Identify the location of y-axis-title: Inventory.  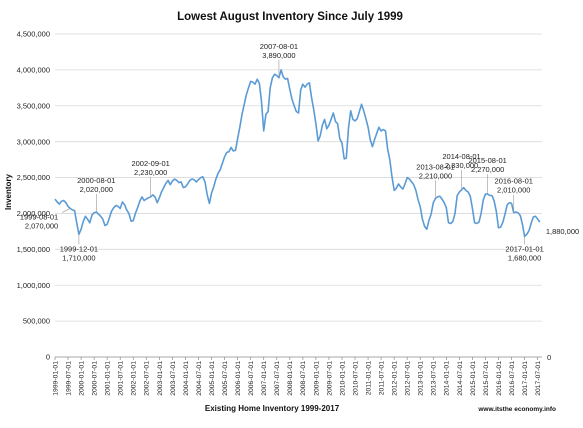
(8, 191).